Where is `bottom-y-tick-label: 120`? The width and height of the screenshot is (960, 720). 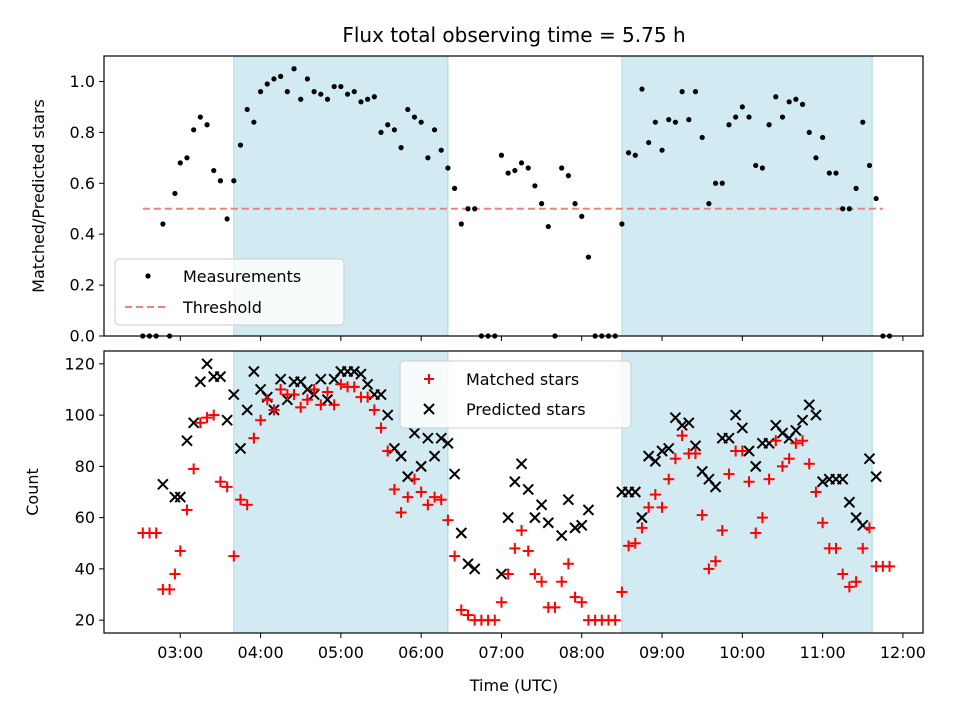 bottom-y-tick-label: 120 is located at coordinates (79, 363).